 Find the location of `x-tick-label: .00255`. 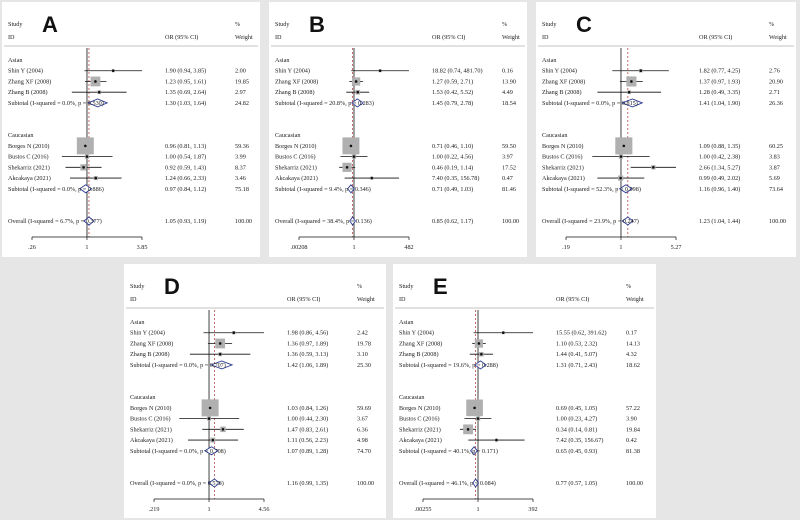

x-tick-label: .00255 is located at coordinates (422, 509).